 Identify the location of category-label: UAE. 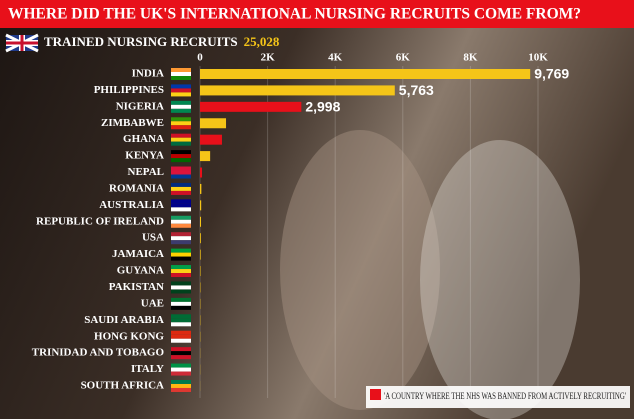
(152, 303).